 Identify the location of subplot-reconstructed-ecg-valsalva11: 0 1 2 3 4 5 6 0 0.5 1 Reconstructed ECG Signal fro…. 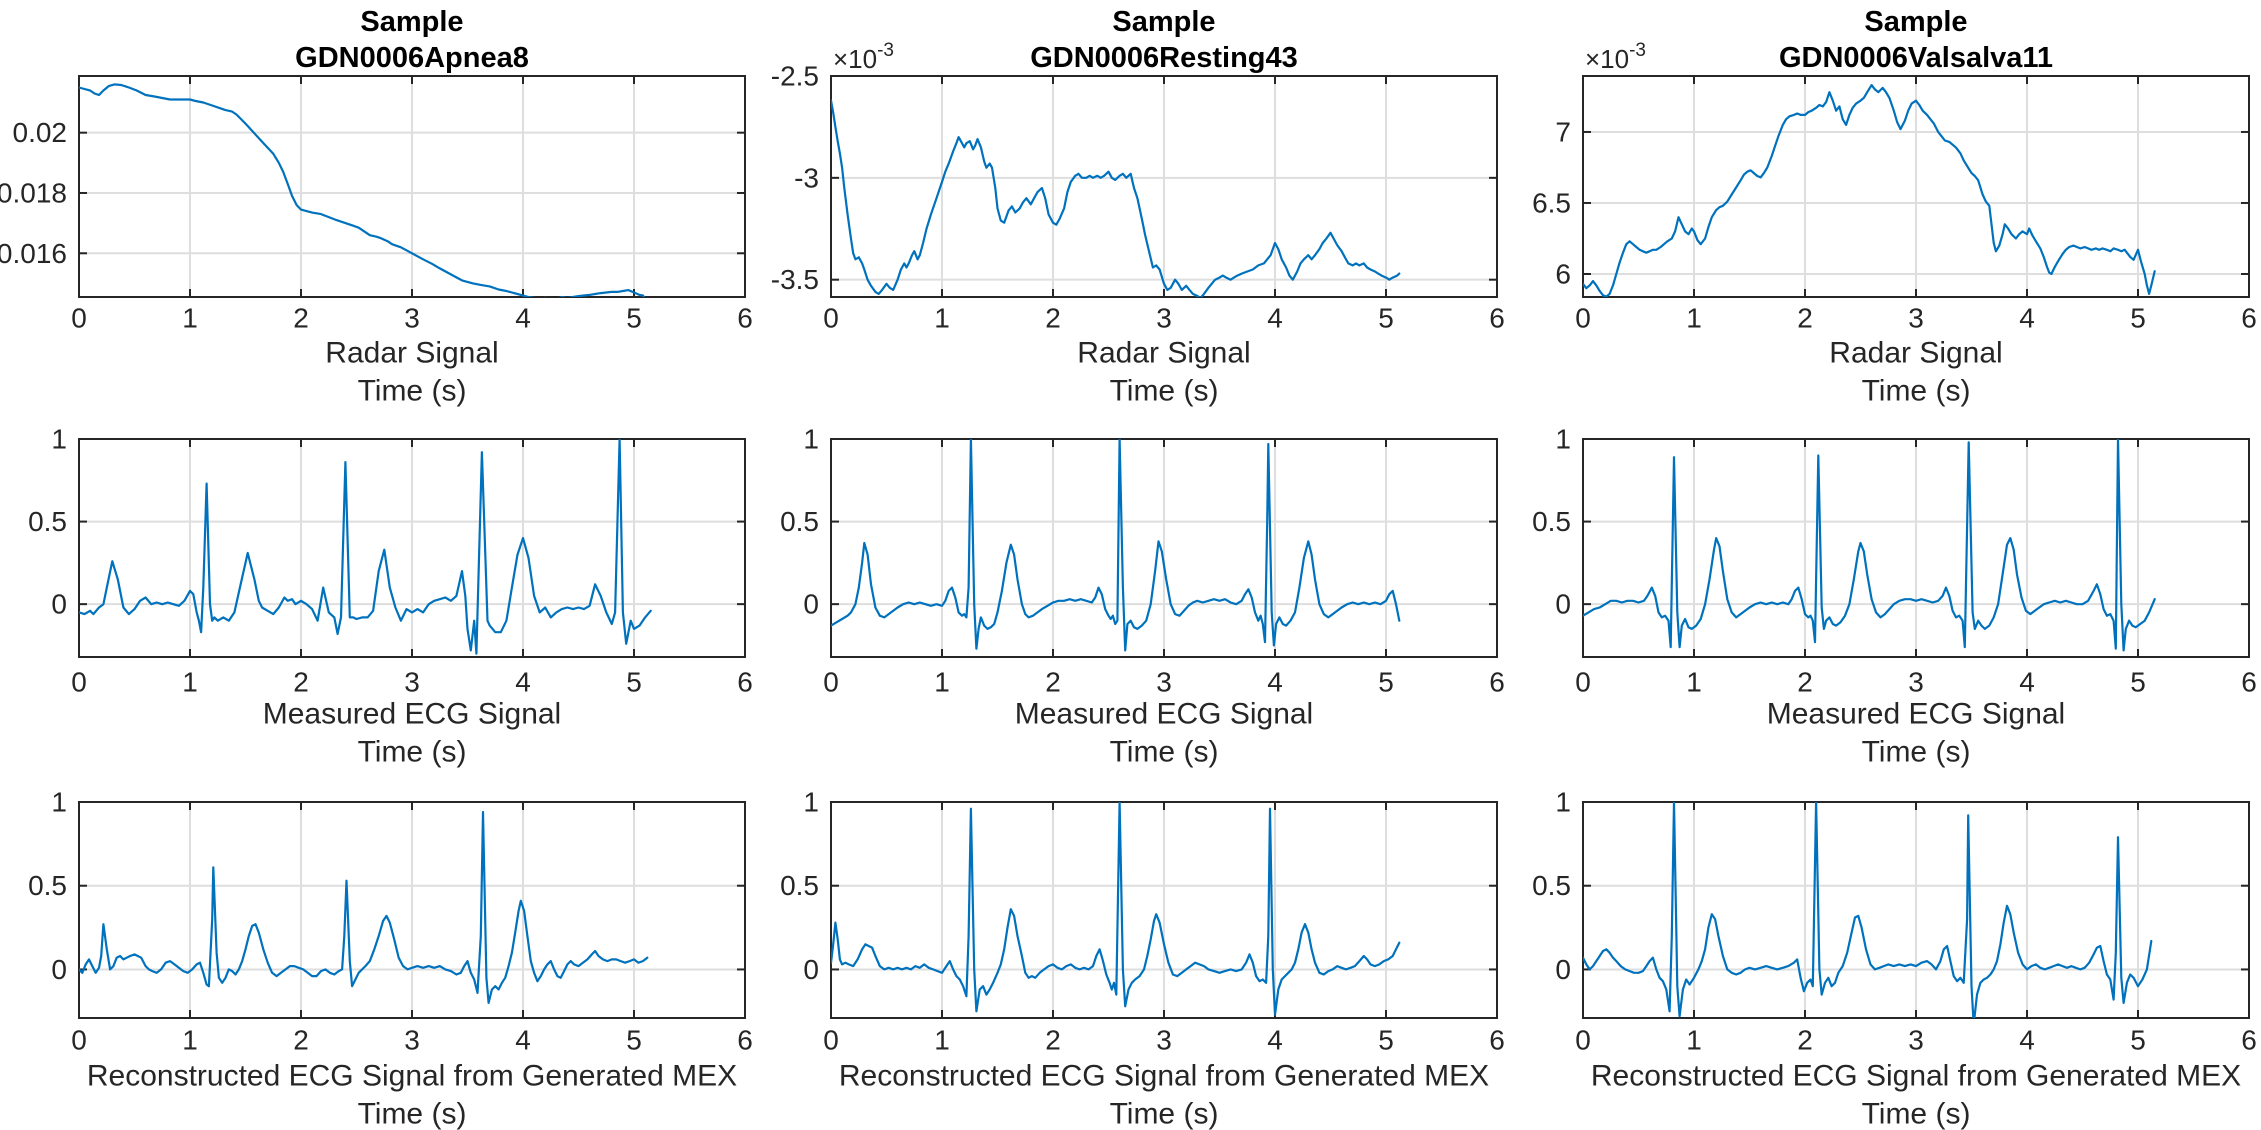
(1882, 951).